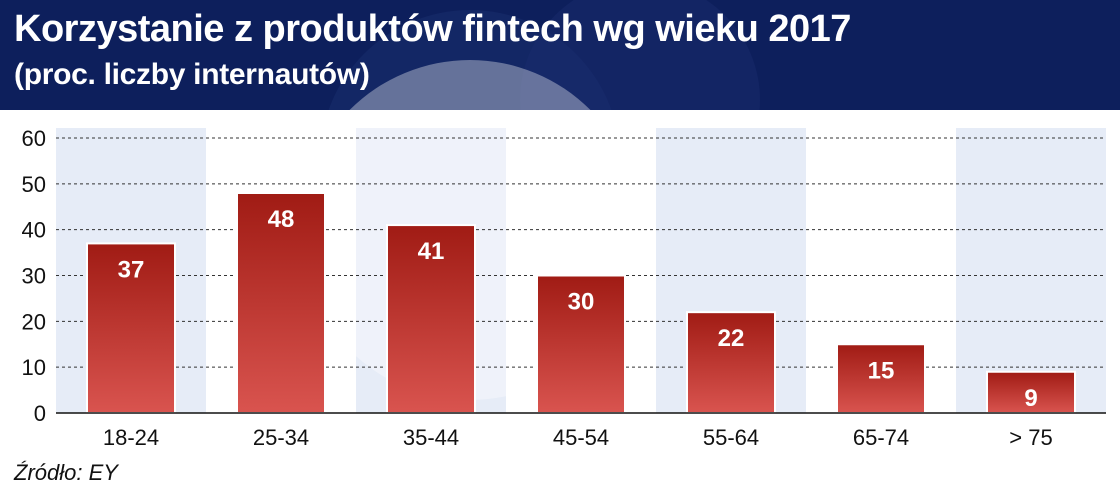 The width and height of the screenshot is (1120, 499). Describe the element at coordinates (281, 219) in the screenshot. I see `bar-value-label: 48` at that location.